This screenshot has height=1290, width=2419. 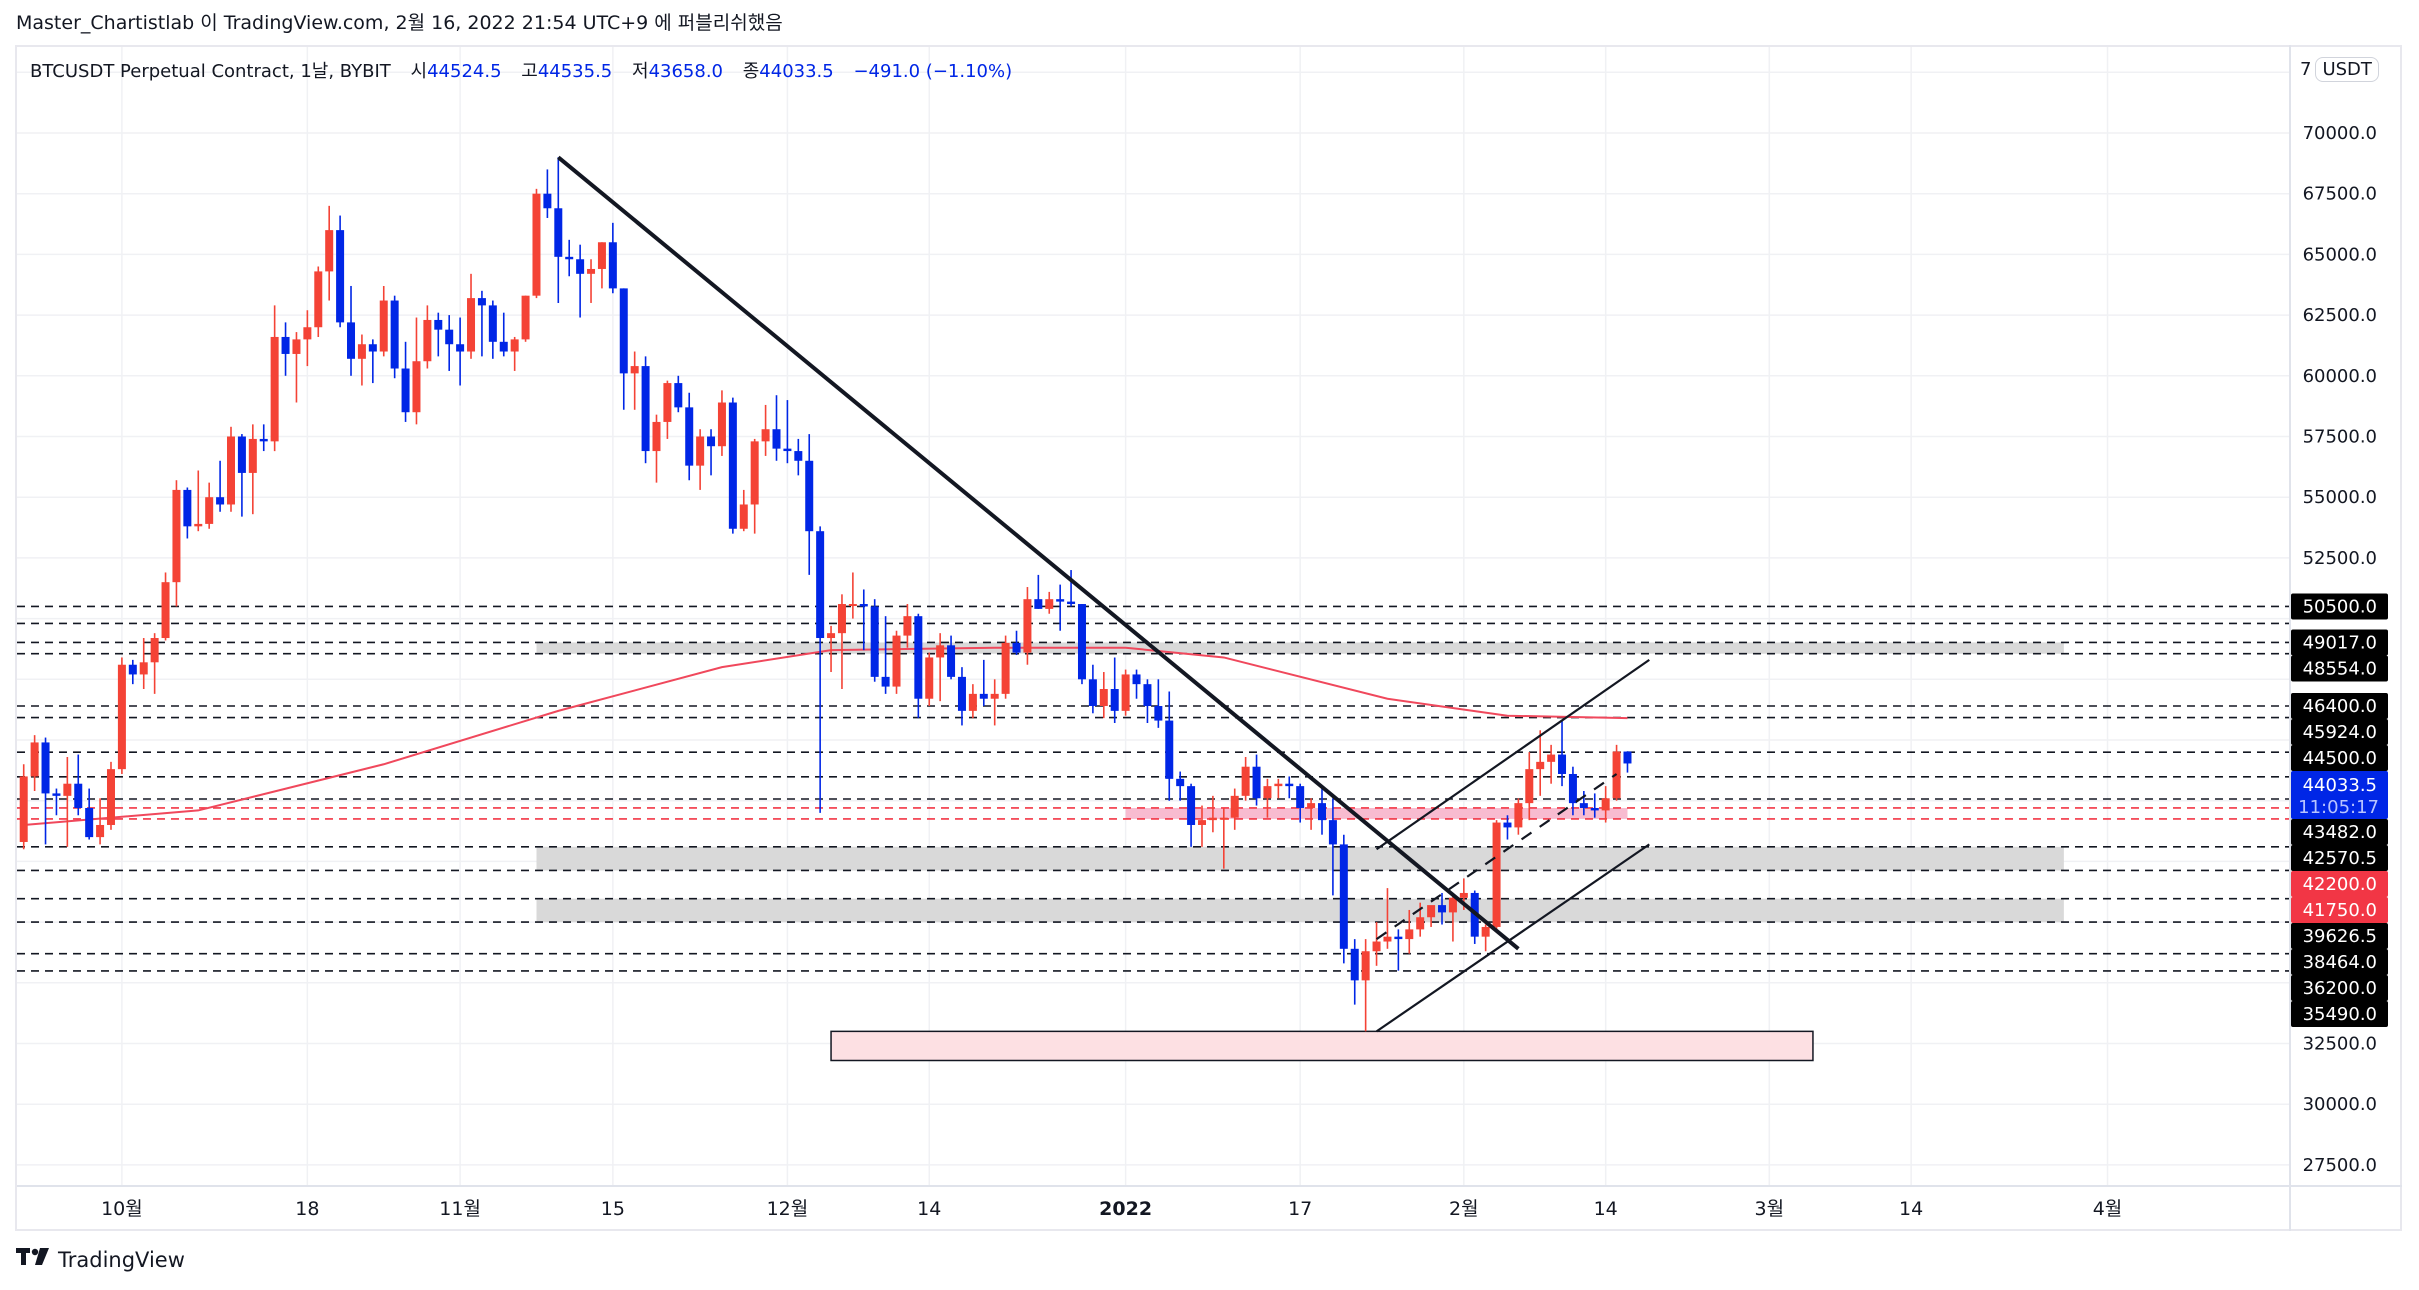 I want to click on trendline, so click(x=1512, y=938).